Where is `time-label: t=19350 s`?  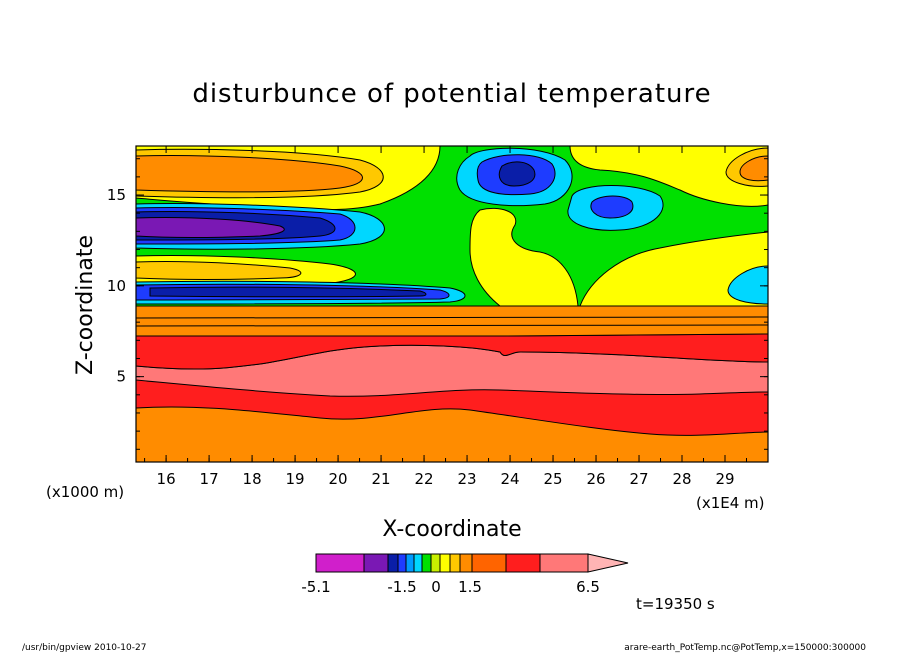 time-label: t=19350 s is located at coordinates (675, 604).